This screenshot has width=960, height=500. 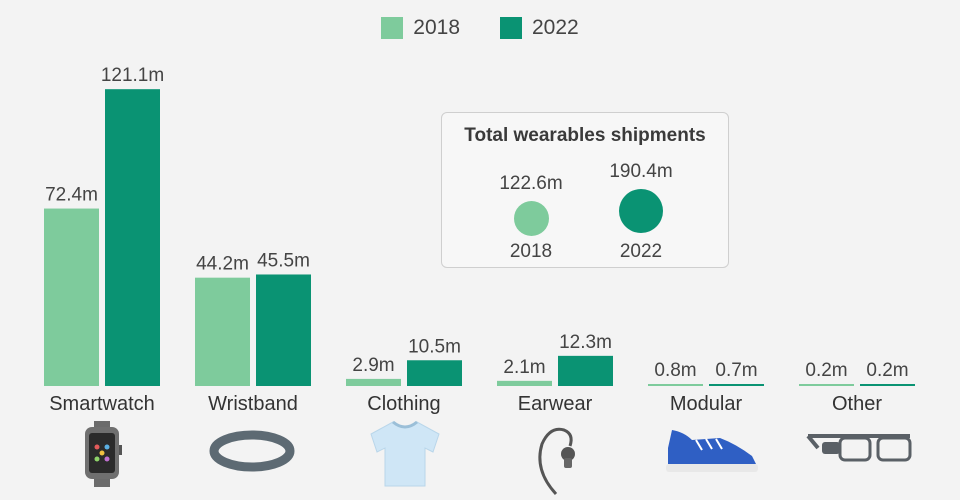 What do you see at coordinates (71, 297) in the screenshot?
I see `bar-smartwatch-2018` at bounding box center [71, 297].